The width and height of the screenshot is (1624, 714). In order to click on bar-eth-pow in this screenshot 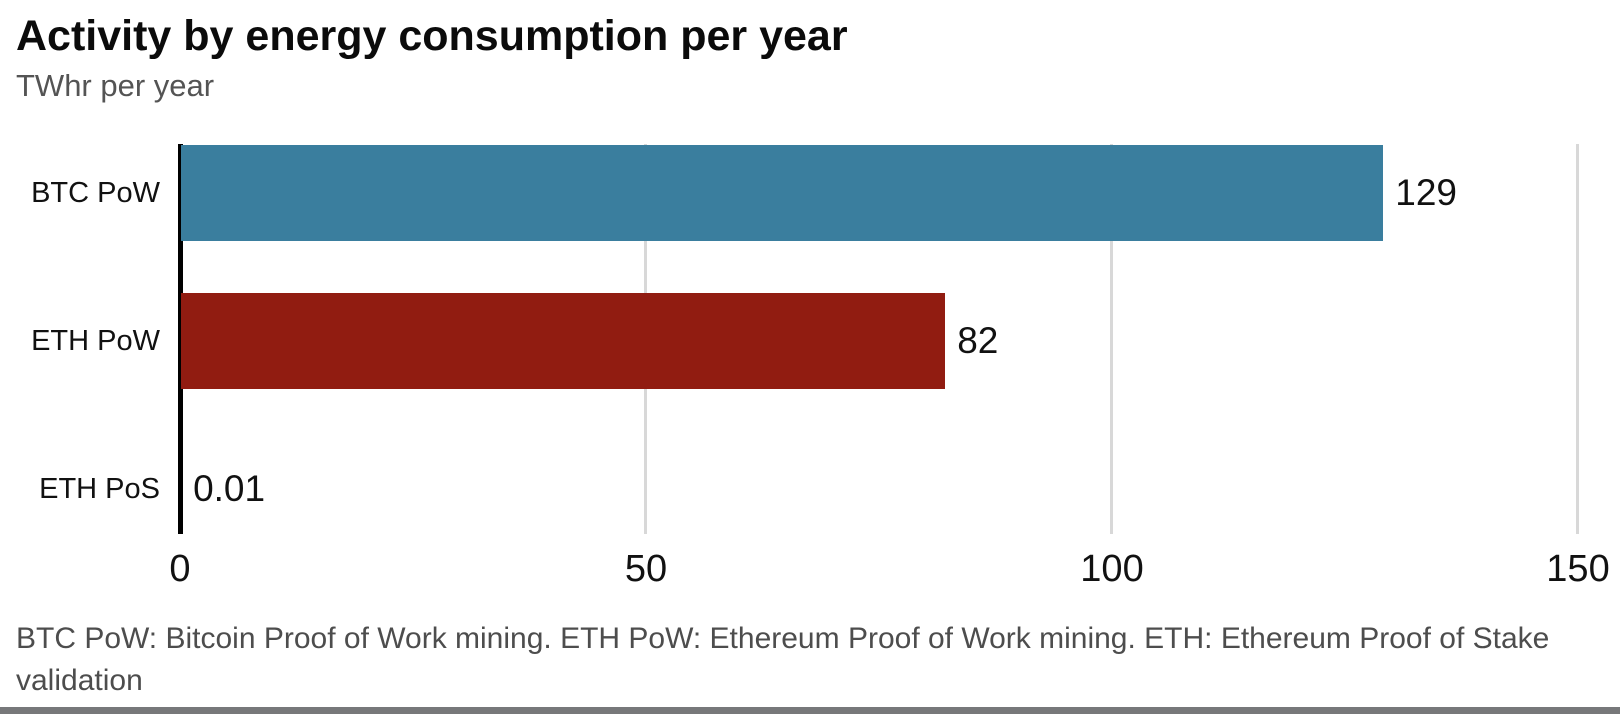, I will do `click(563, 341)`.